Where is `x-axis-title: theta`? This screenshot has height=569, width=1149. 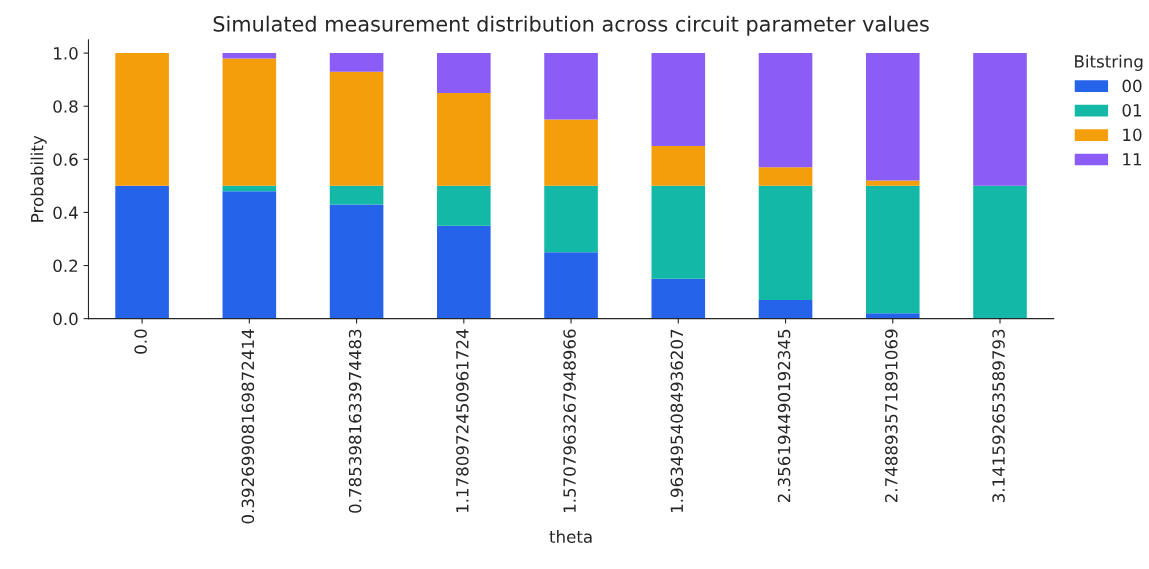 x-axis-title: theta is located at coordinates (570, 536).